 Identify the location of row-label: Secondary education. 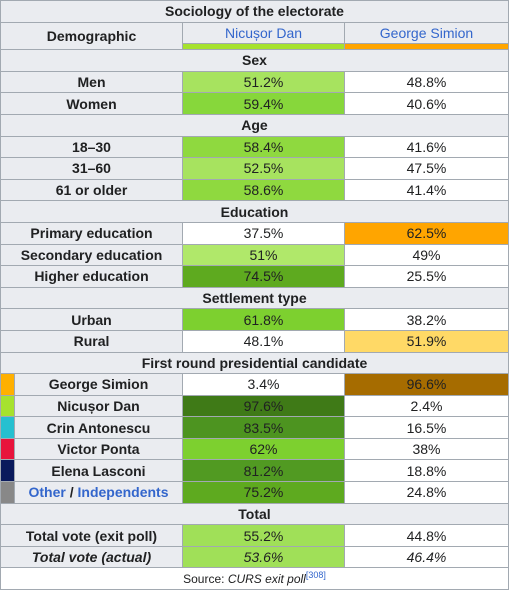
(91, 255).